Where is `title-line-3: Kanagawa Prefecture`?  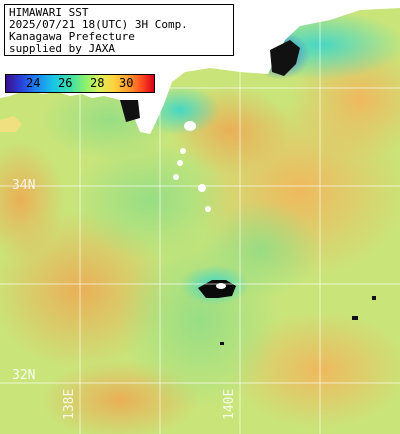
title-line-3: Kanagawa Prefecture is located at coordinates (72, 36).